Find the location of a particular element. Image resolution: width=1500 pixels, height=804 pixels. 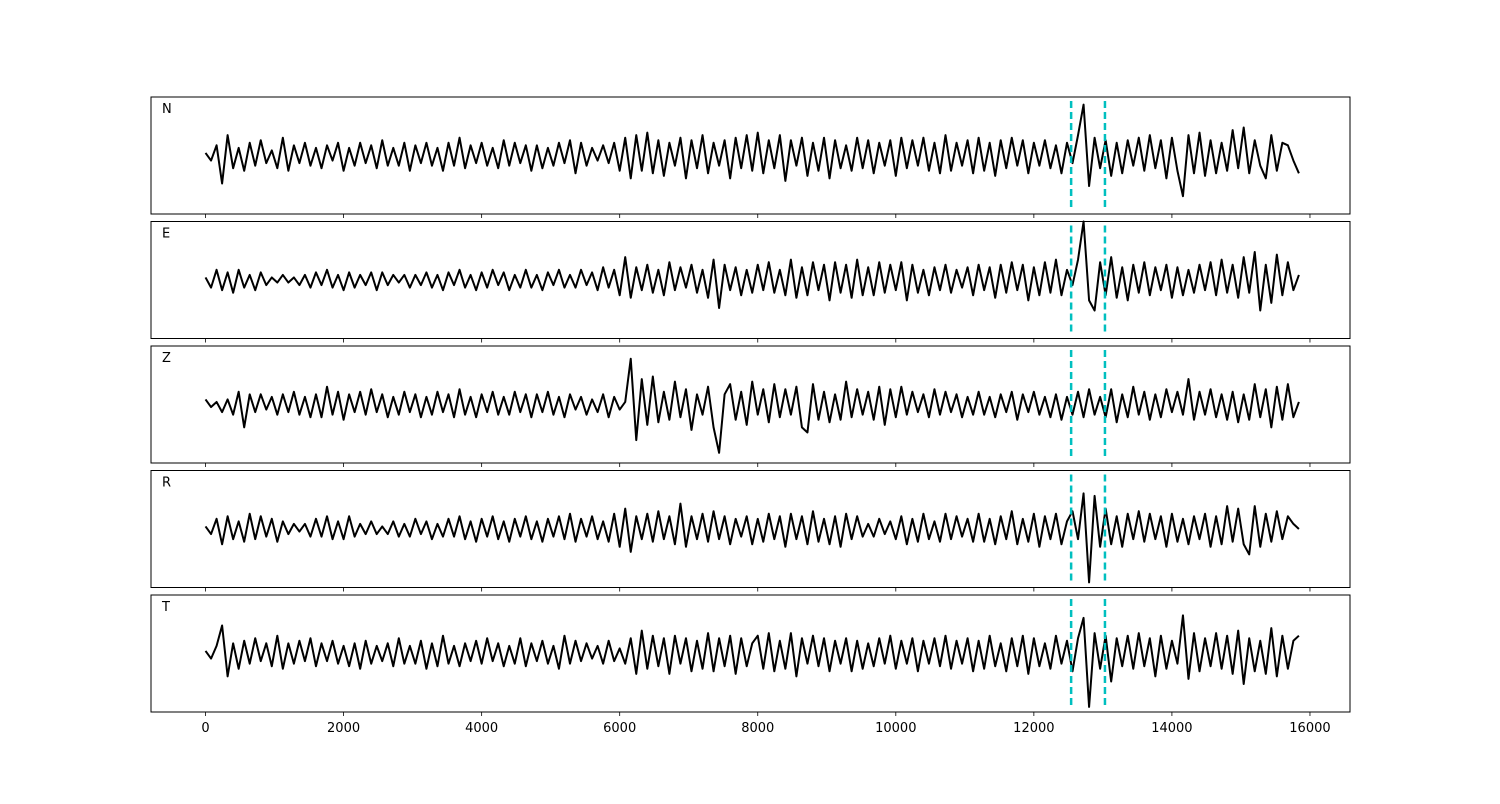

x-tick-label: 16000 is located at coordinates (1309, 728).